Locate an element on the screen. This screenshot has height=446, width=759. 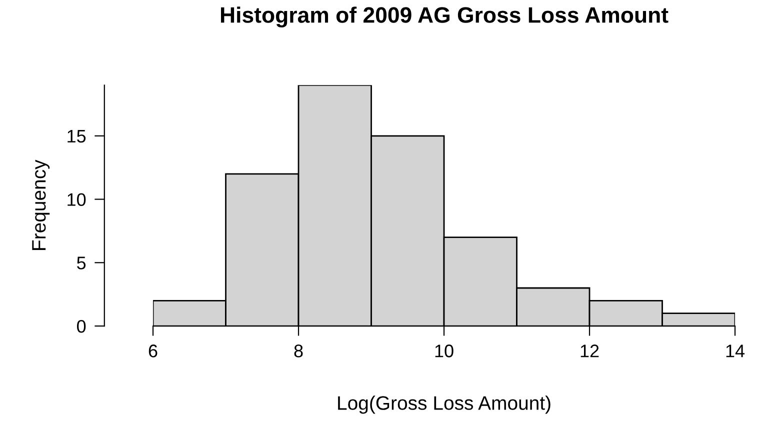
y-tick-label: 5 is located at coordinates (81, 263).